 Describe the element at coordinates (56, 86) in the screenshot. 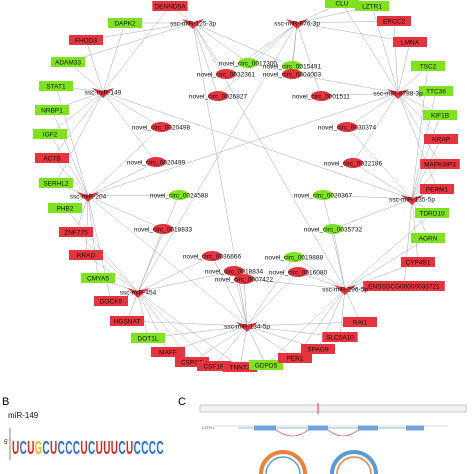

I see `gene-node-stat1: STAT1` at that location.